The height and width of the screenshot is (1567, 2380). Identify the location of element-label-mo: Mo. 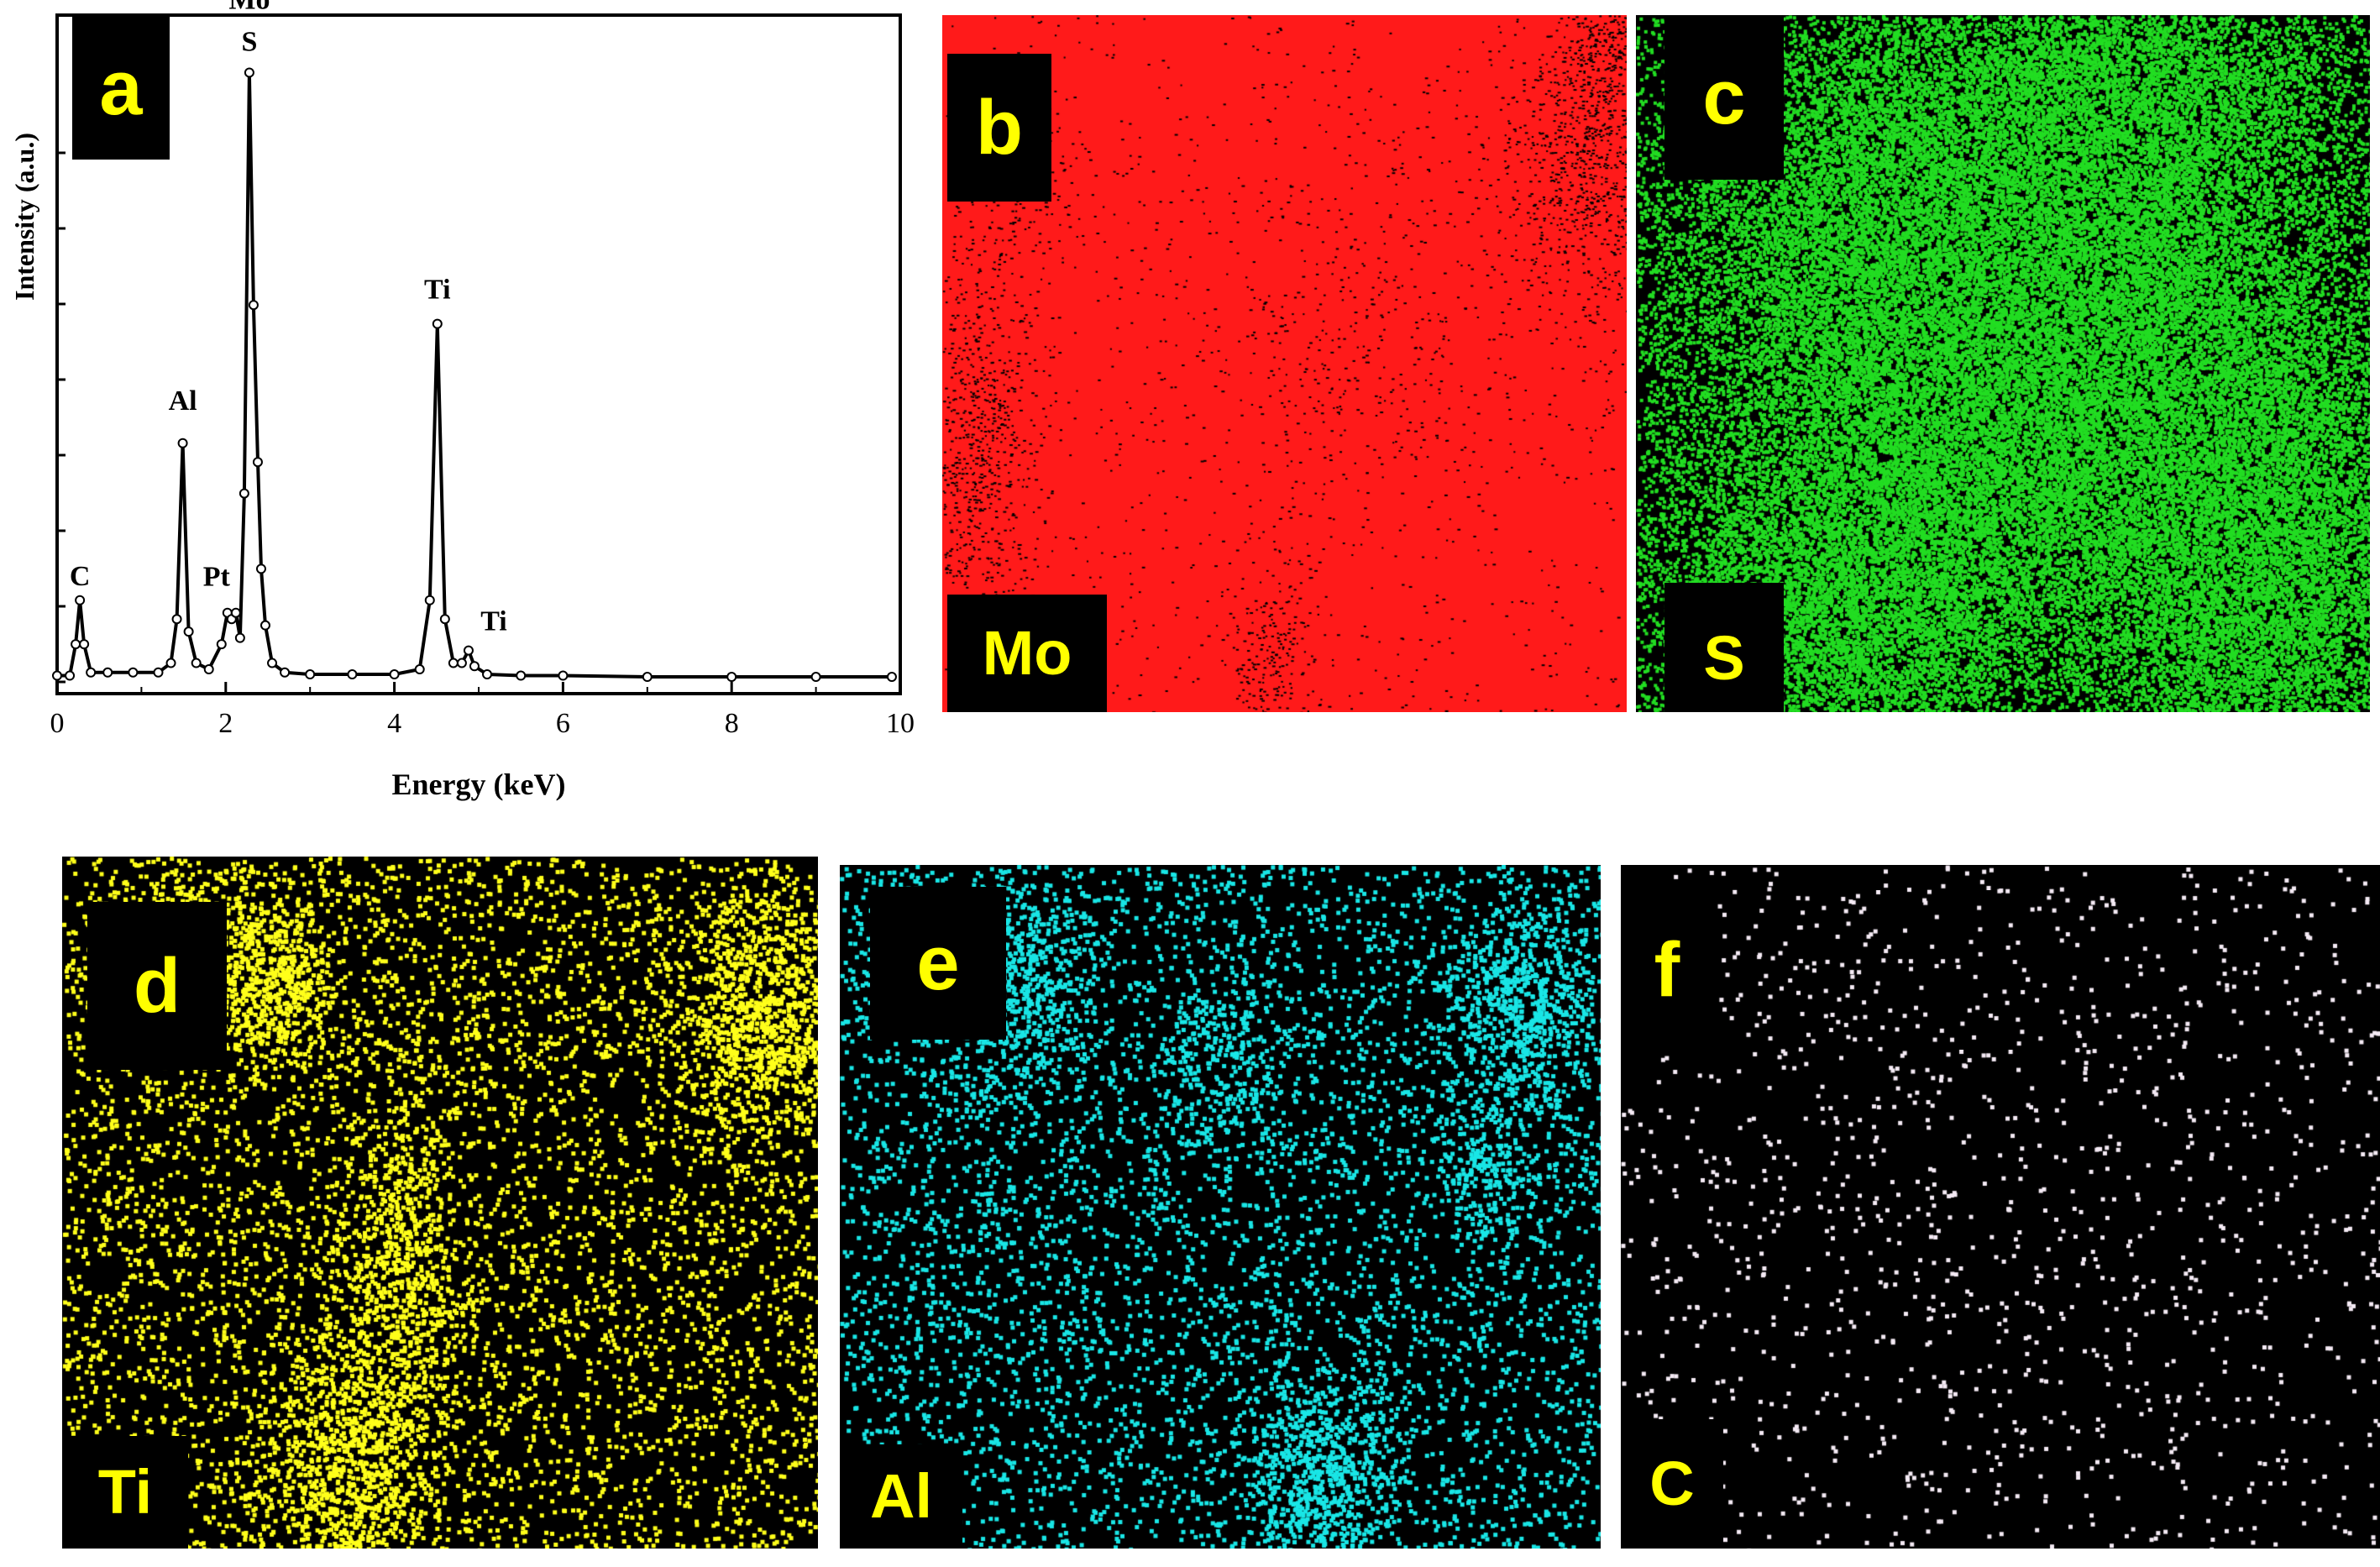
(1027, 653).